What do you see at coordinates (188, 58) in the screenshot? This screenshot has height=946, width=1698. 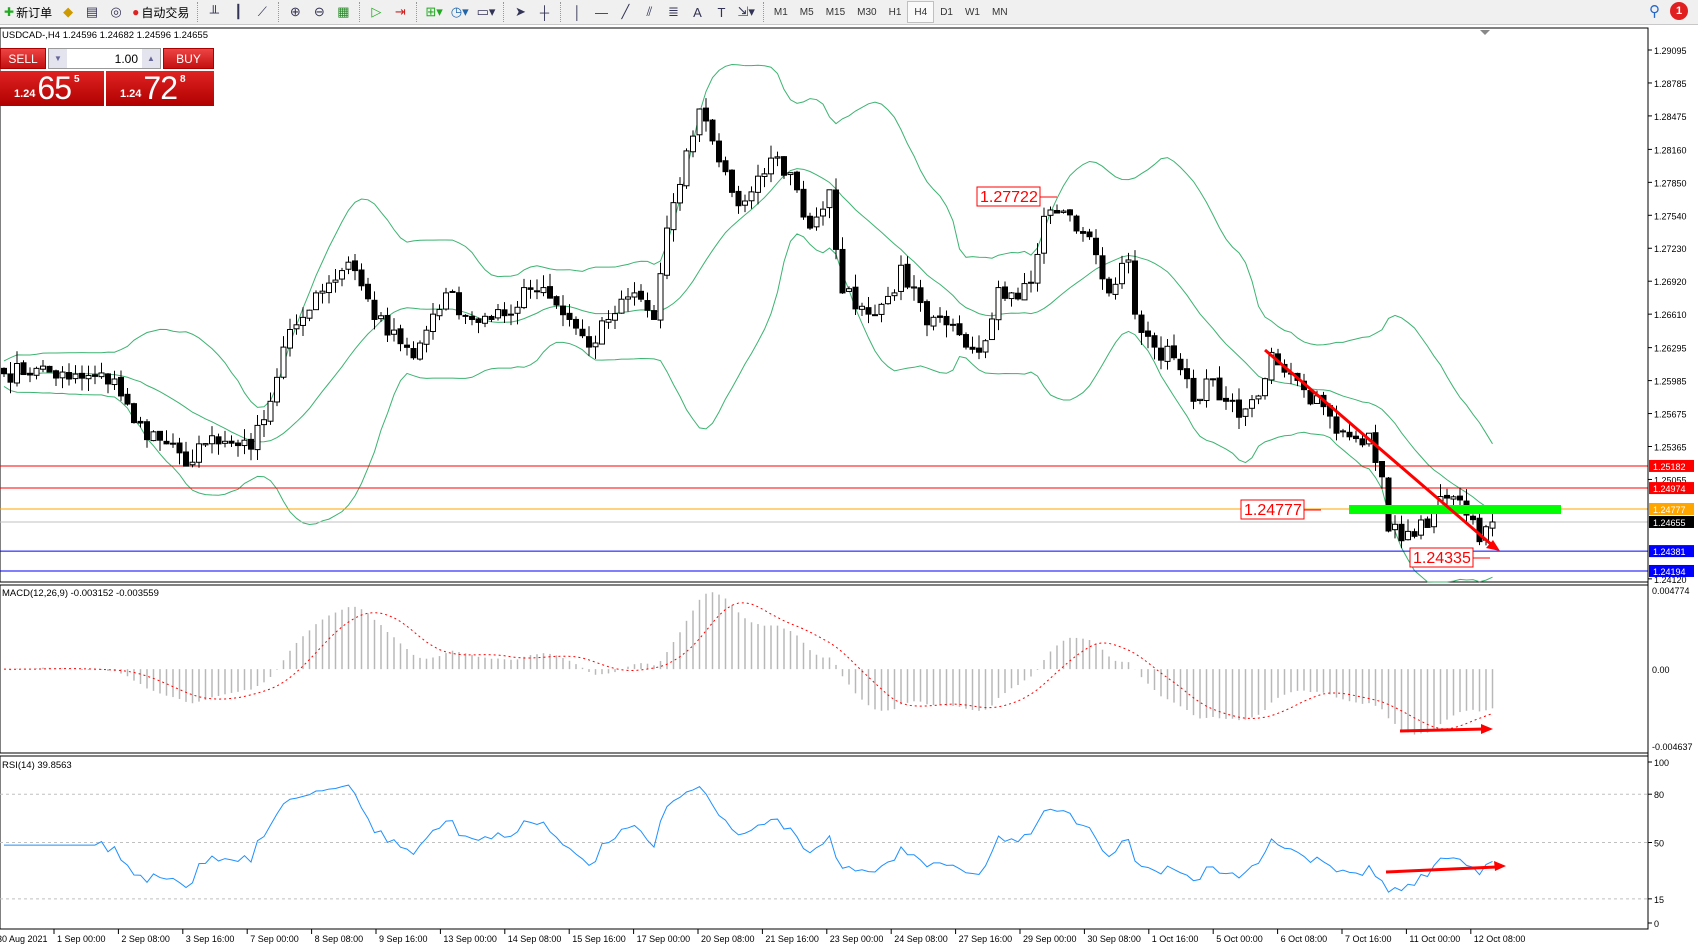 I see `buy-button: BUY` at bounding box center [188, 58].